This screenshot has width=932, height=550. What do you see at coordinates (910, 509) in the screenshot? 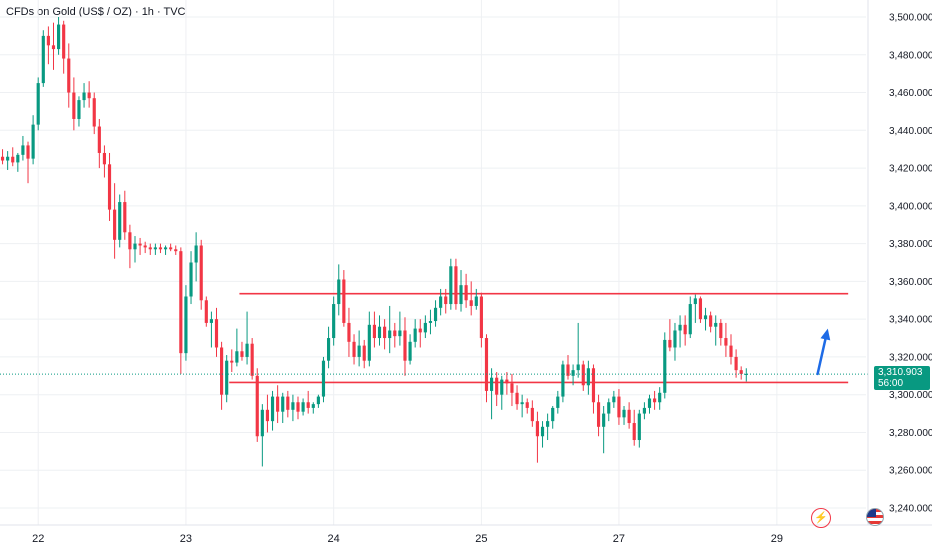
I see `y-tick-label: 3,240.000` at bounding box center [910, 509].